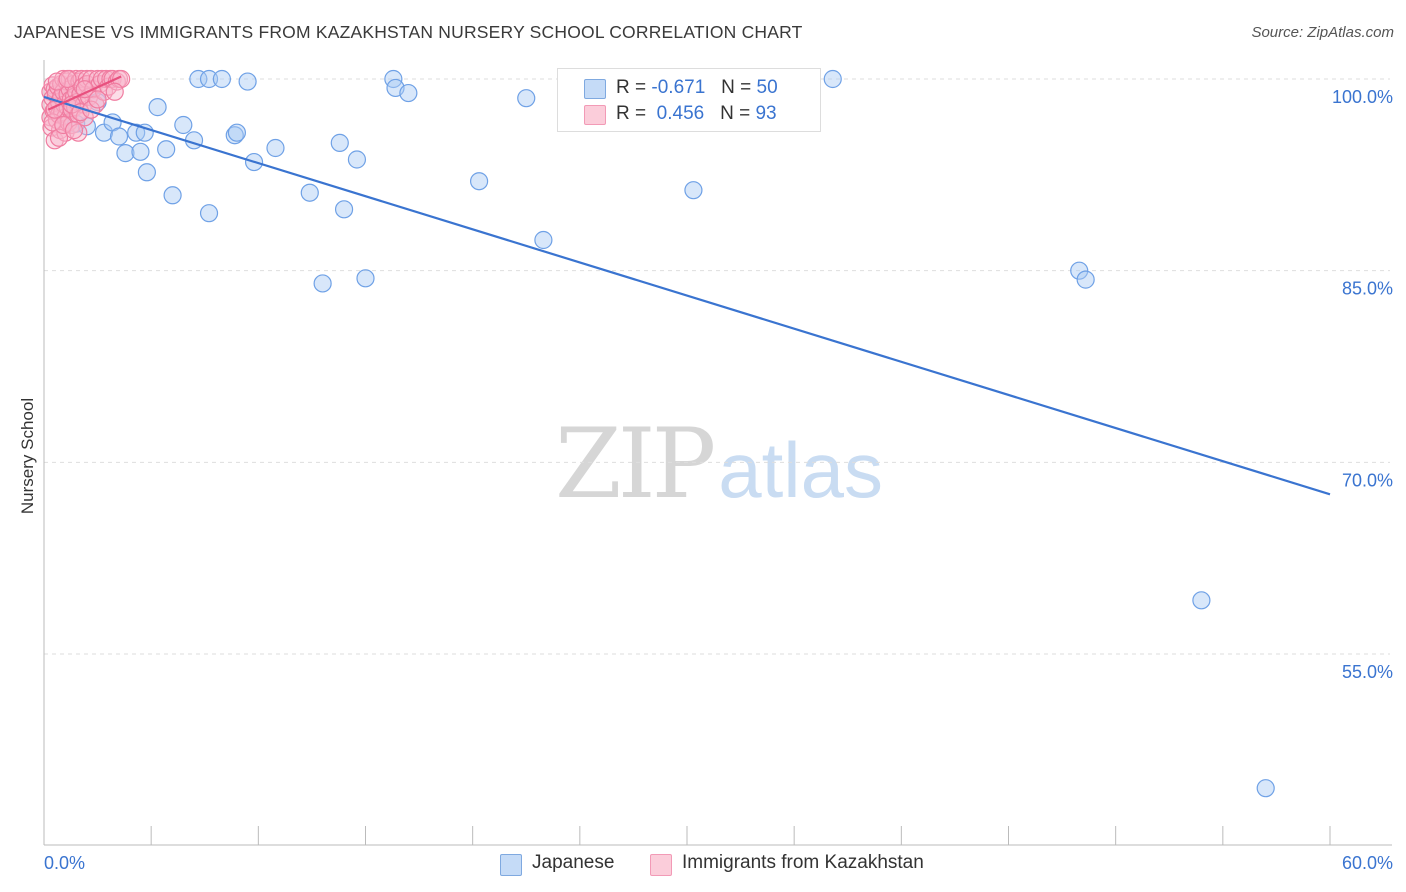 The width and height of the screenshot is (1406, 892). I want to click on legend-text-japanese: R = -0.671 N = 50, so click(697, 88).